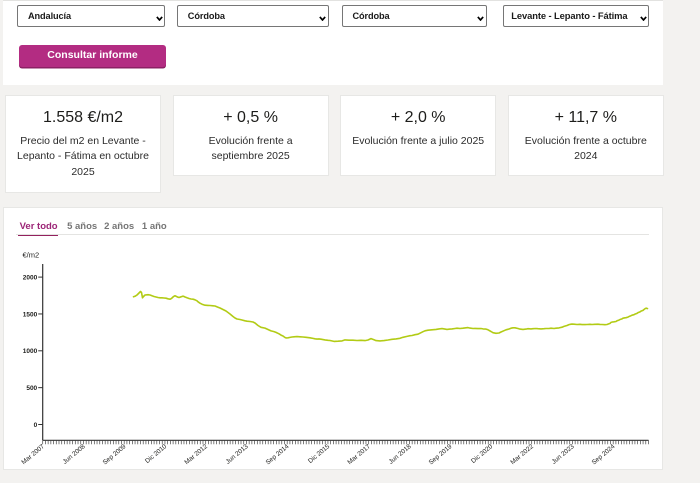 This screenshot has height=483, width=700. What do you see at coordinates (30, 314) in the screenshot?
I see `svg-text: 1500` at bounding box center [30, 314].